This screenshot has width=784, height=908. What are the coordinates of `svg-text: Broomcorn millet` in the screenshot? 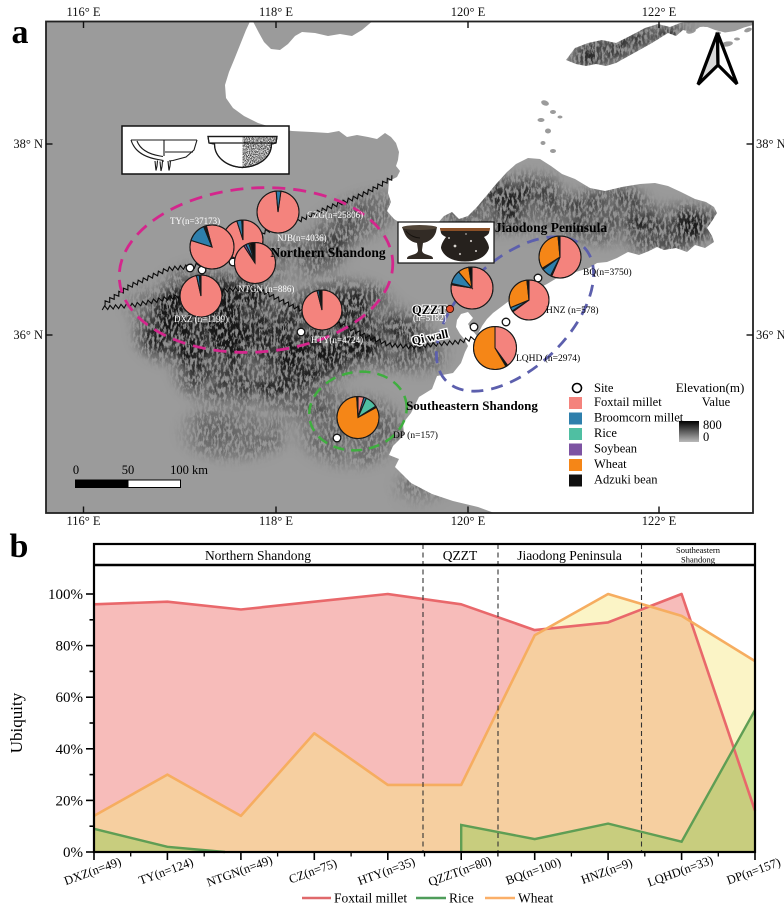 It's located at (639, 418).